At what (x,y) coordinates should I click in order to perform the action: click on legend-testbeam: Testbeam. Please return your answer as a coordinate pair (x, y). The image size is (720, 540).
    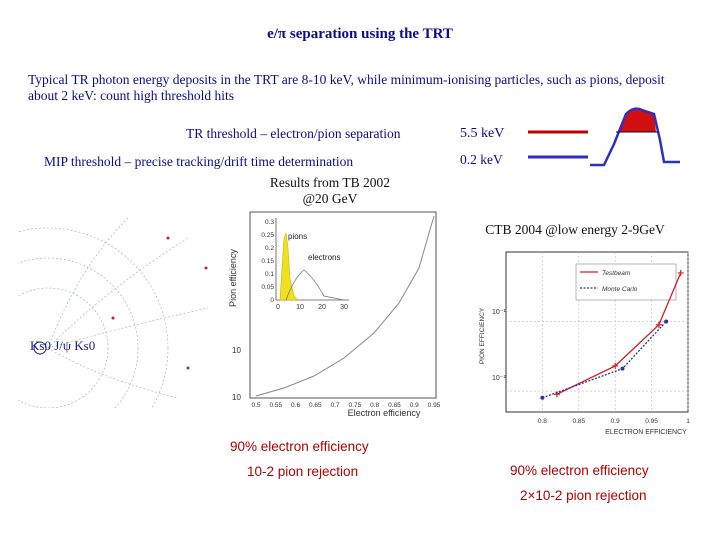
    Looking at the image, I should click on (616, 273).